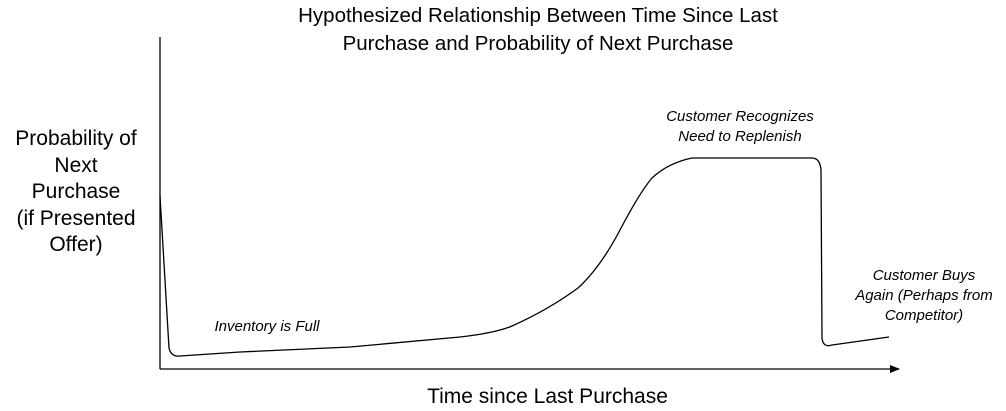 The height and width of the screenshot is (411, 1006). Describe the element at coordinates (924, 275) in the screenshot. I see `annotation-buys-again-line-1: Customer Buys` at that location.